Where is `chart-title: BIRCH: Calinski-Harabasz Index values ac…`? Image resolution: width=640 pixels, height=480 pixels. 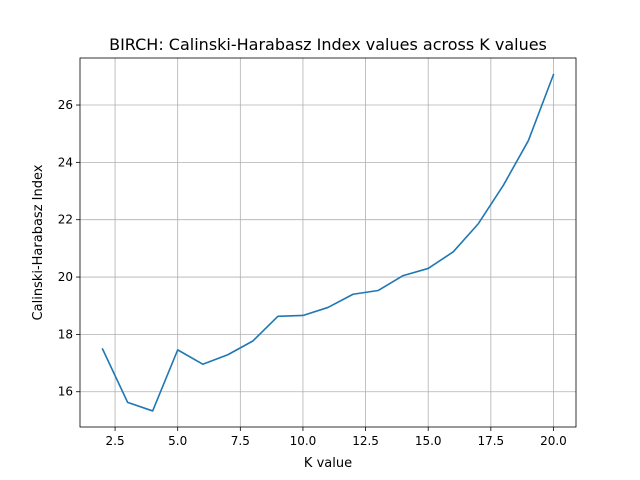 chart-title: BIRCH: Calinski-Harabasz Index values ac… is located at coordinates (328, 44).